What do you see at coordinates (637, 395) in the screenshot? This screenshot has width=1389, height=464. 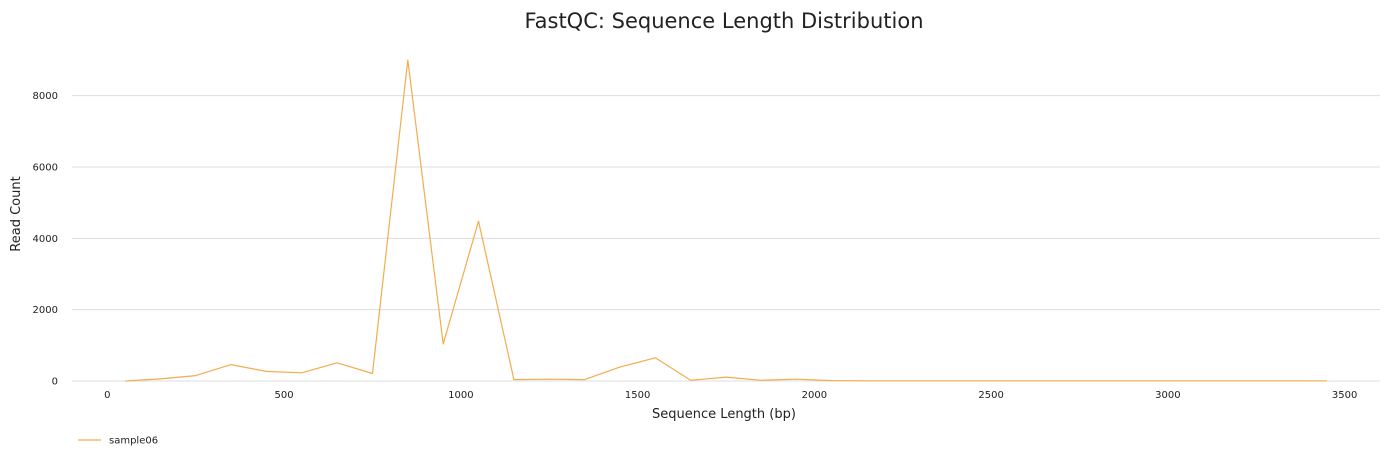 I see `x-tick-label-1500: 1500` at bounding box center [637, 395].